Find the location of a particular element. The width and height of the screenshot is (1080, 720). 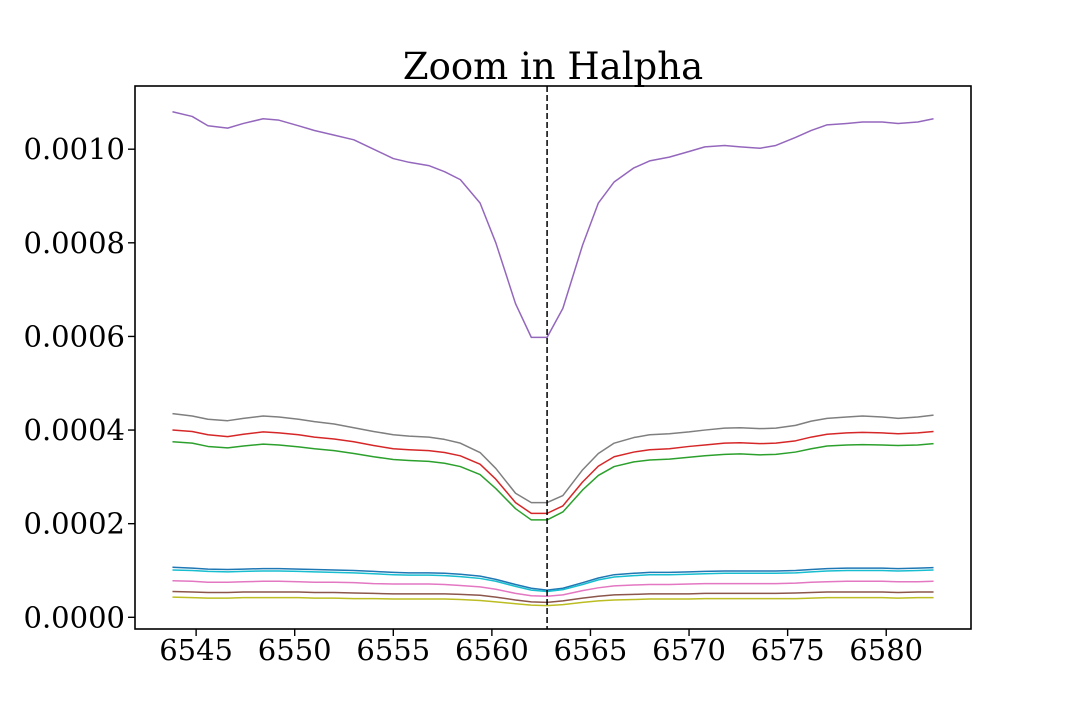

x-tick-label: 6550 is located at coordinates (295, 650).